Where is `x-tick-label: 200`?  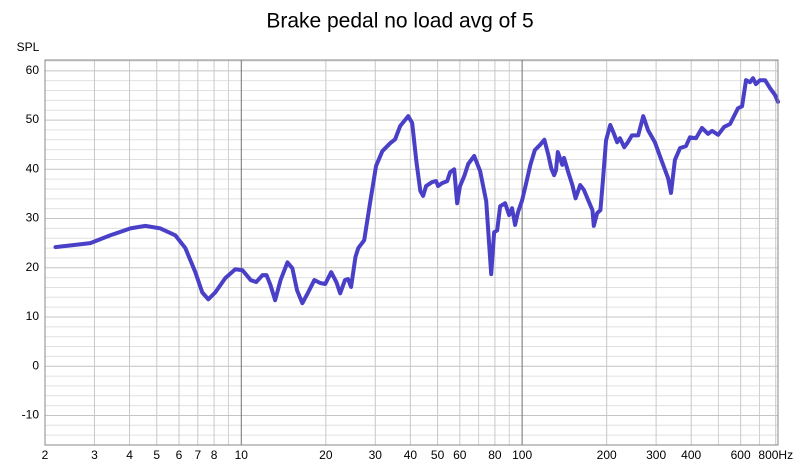
x-tick-label: 200 is located at coordinates (607, 455).